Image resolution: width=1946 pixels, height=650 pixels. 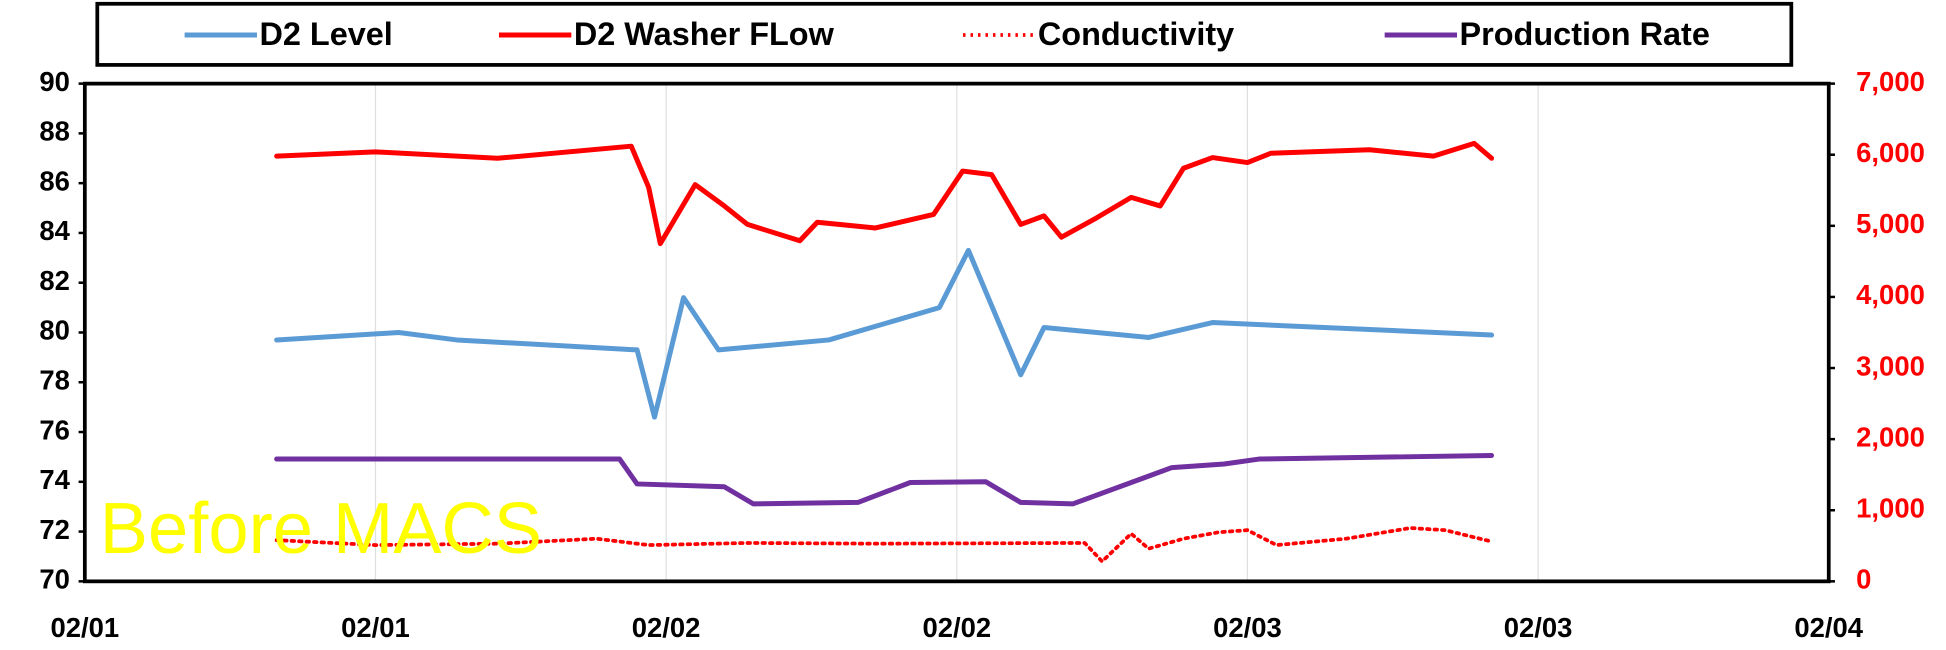 I want to click on y-tick-label: 86, so click(x=54, y=180).